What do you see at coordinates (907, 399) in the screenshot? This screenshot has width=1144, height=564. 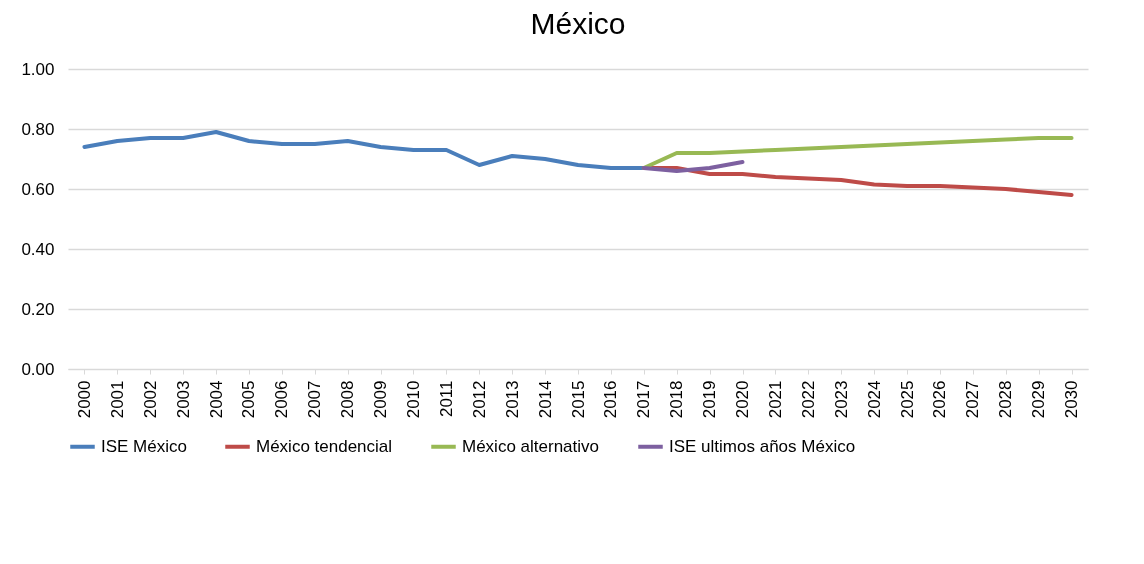 I see `x-tick-label: 2025` at bounding box center [907, 399].